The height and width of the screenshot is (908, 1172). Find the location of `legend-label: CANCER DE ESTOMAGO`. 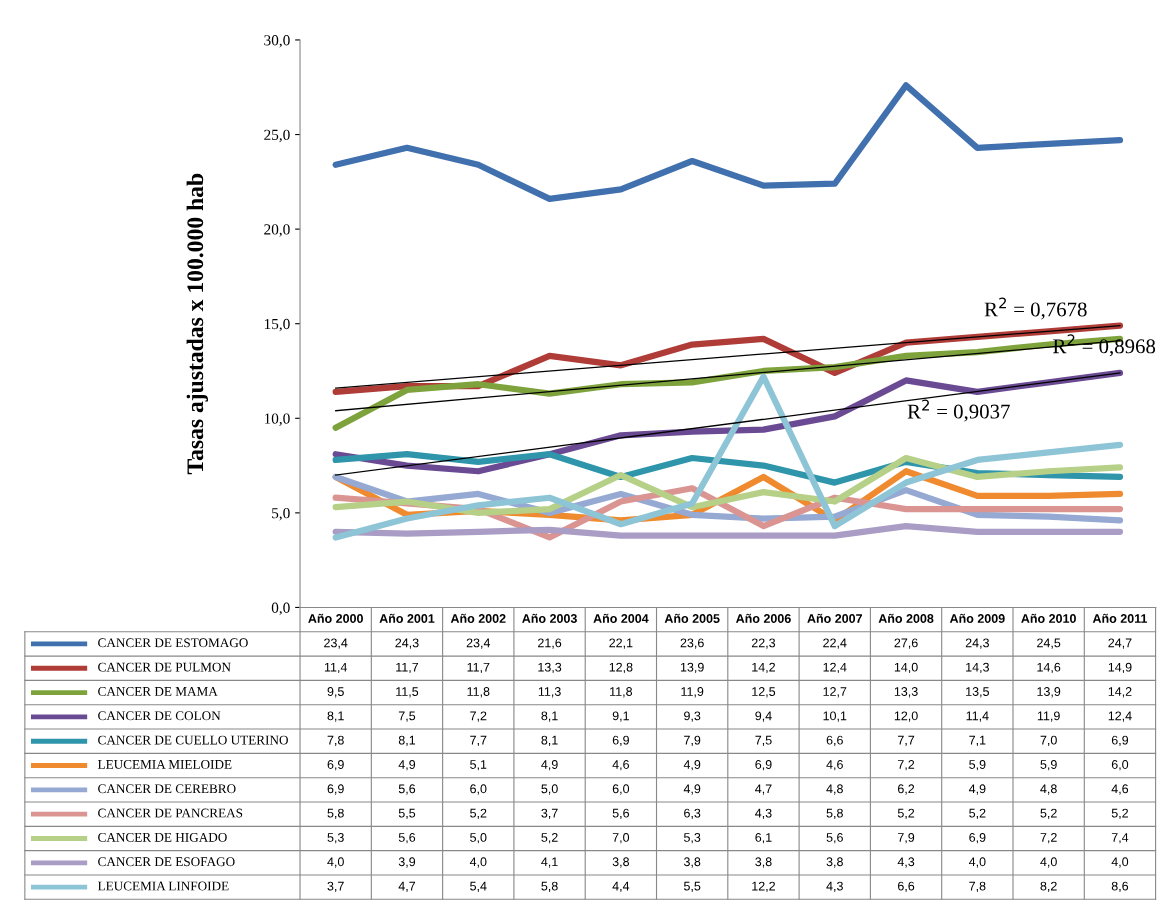

legend-label: CANCER DE ESTOMAGO is located at coordinates (173, 643).